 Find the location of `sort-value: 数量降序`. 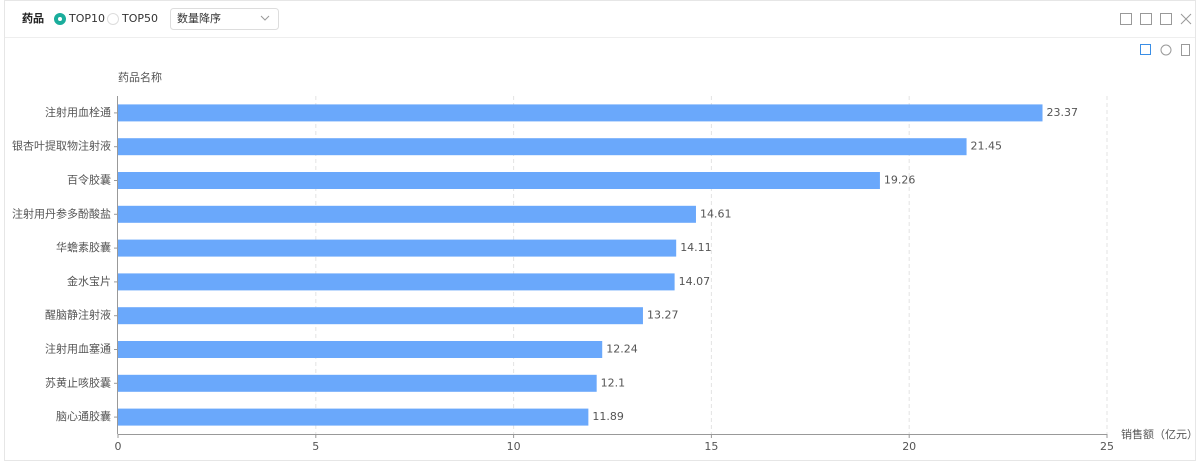

sort-value: 数量降序 is located at coordinates (199, 18).